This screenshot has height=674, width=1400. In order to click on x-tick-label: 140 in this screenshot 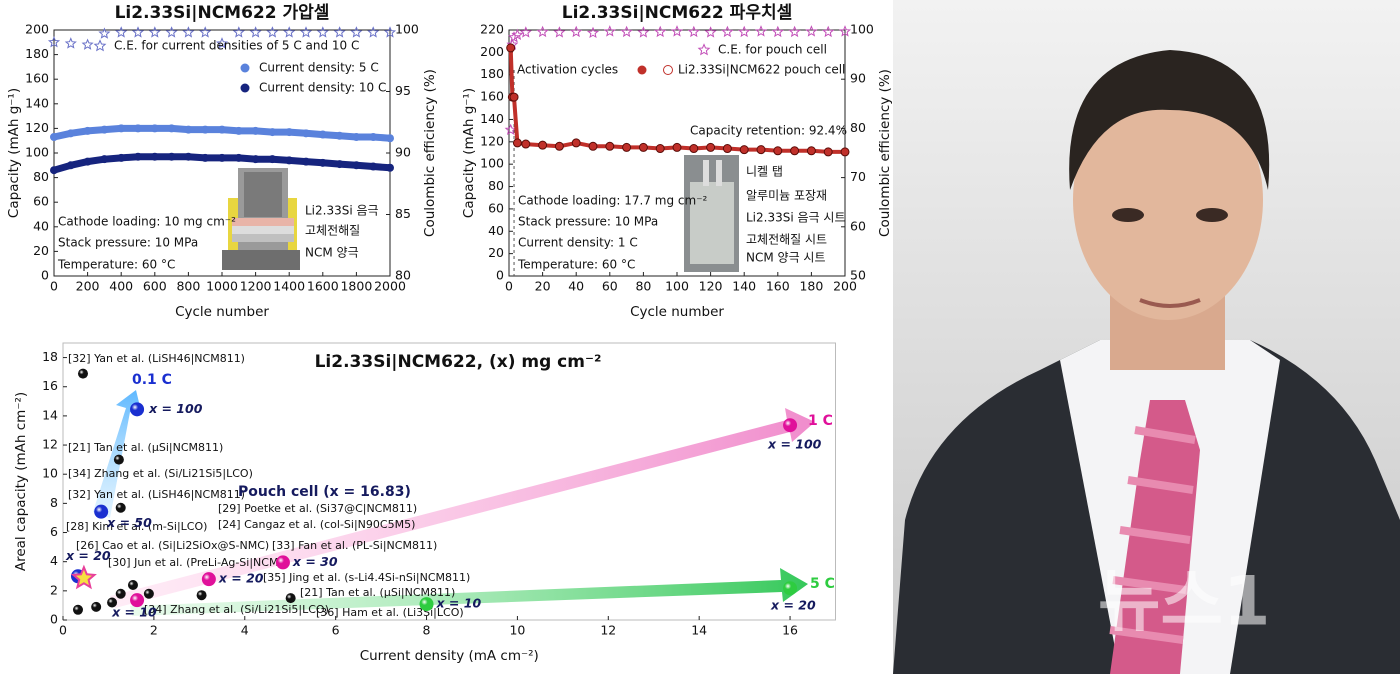, I will do `click(744, 286)`.